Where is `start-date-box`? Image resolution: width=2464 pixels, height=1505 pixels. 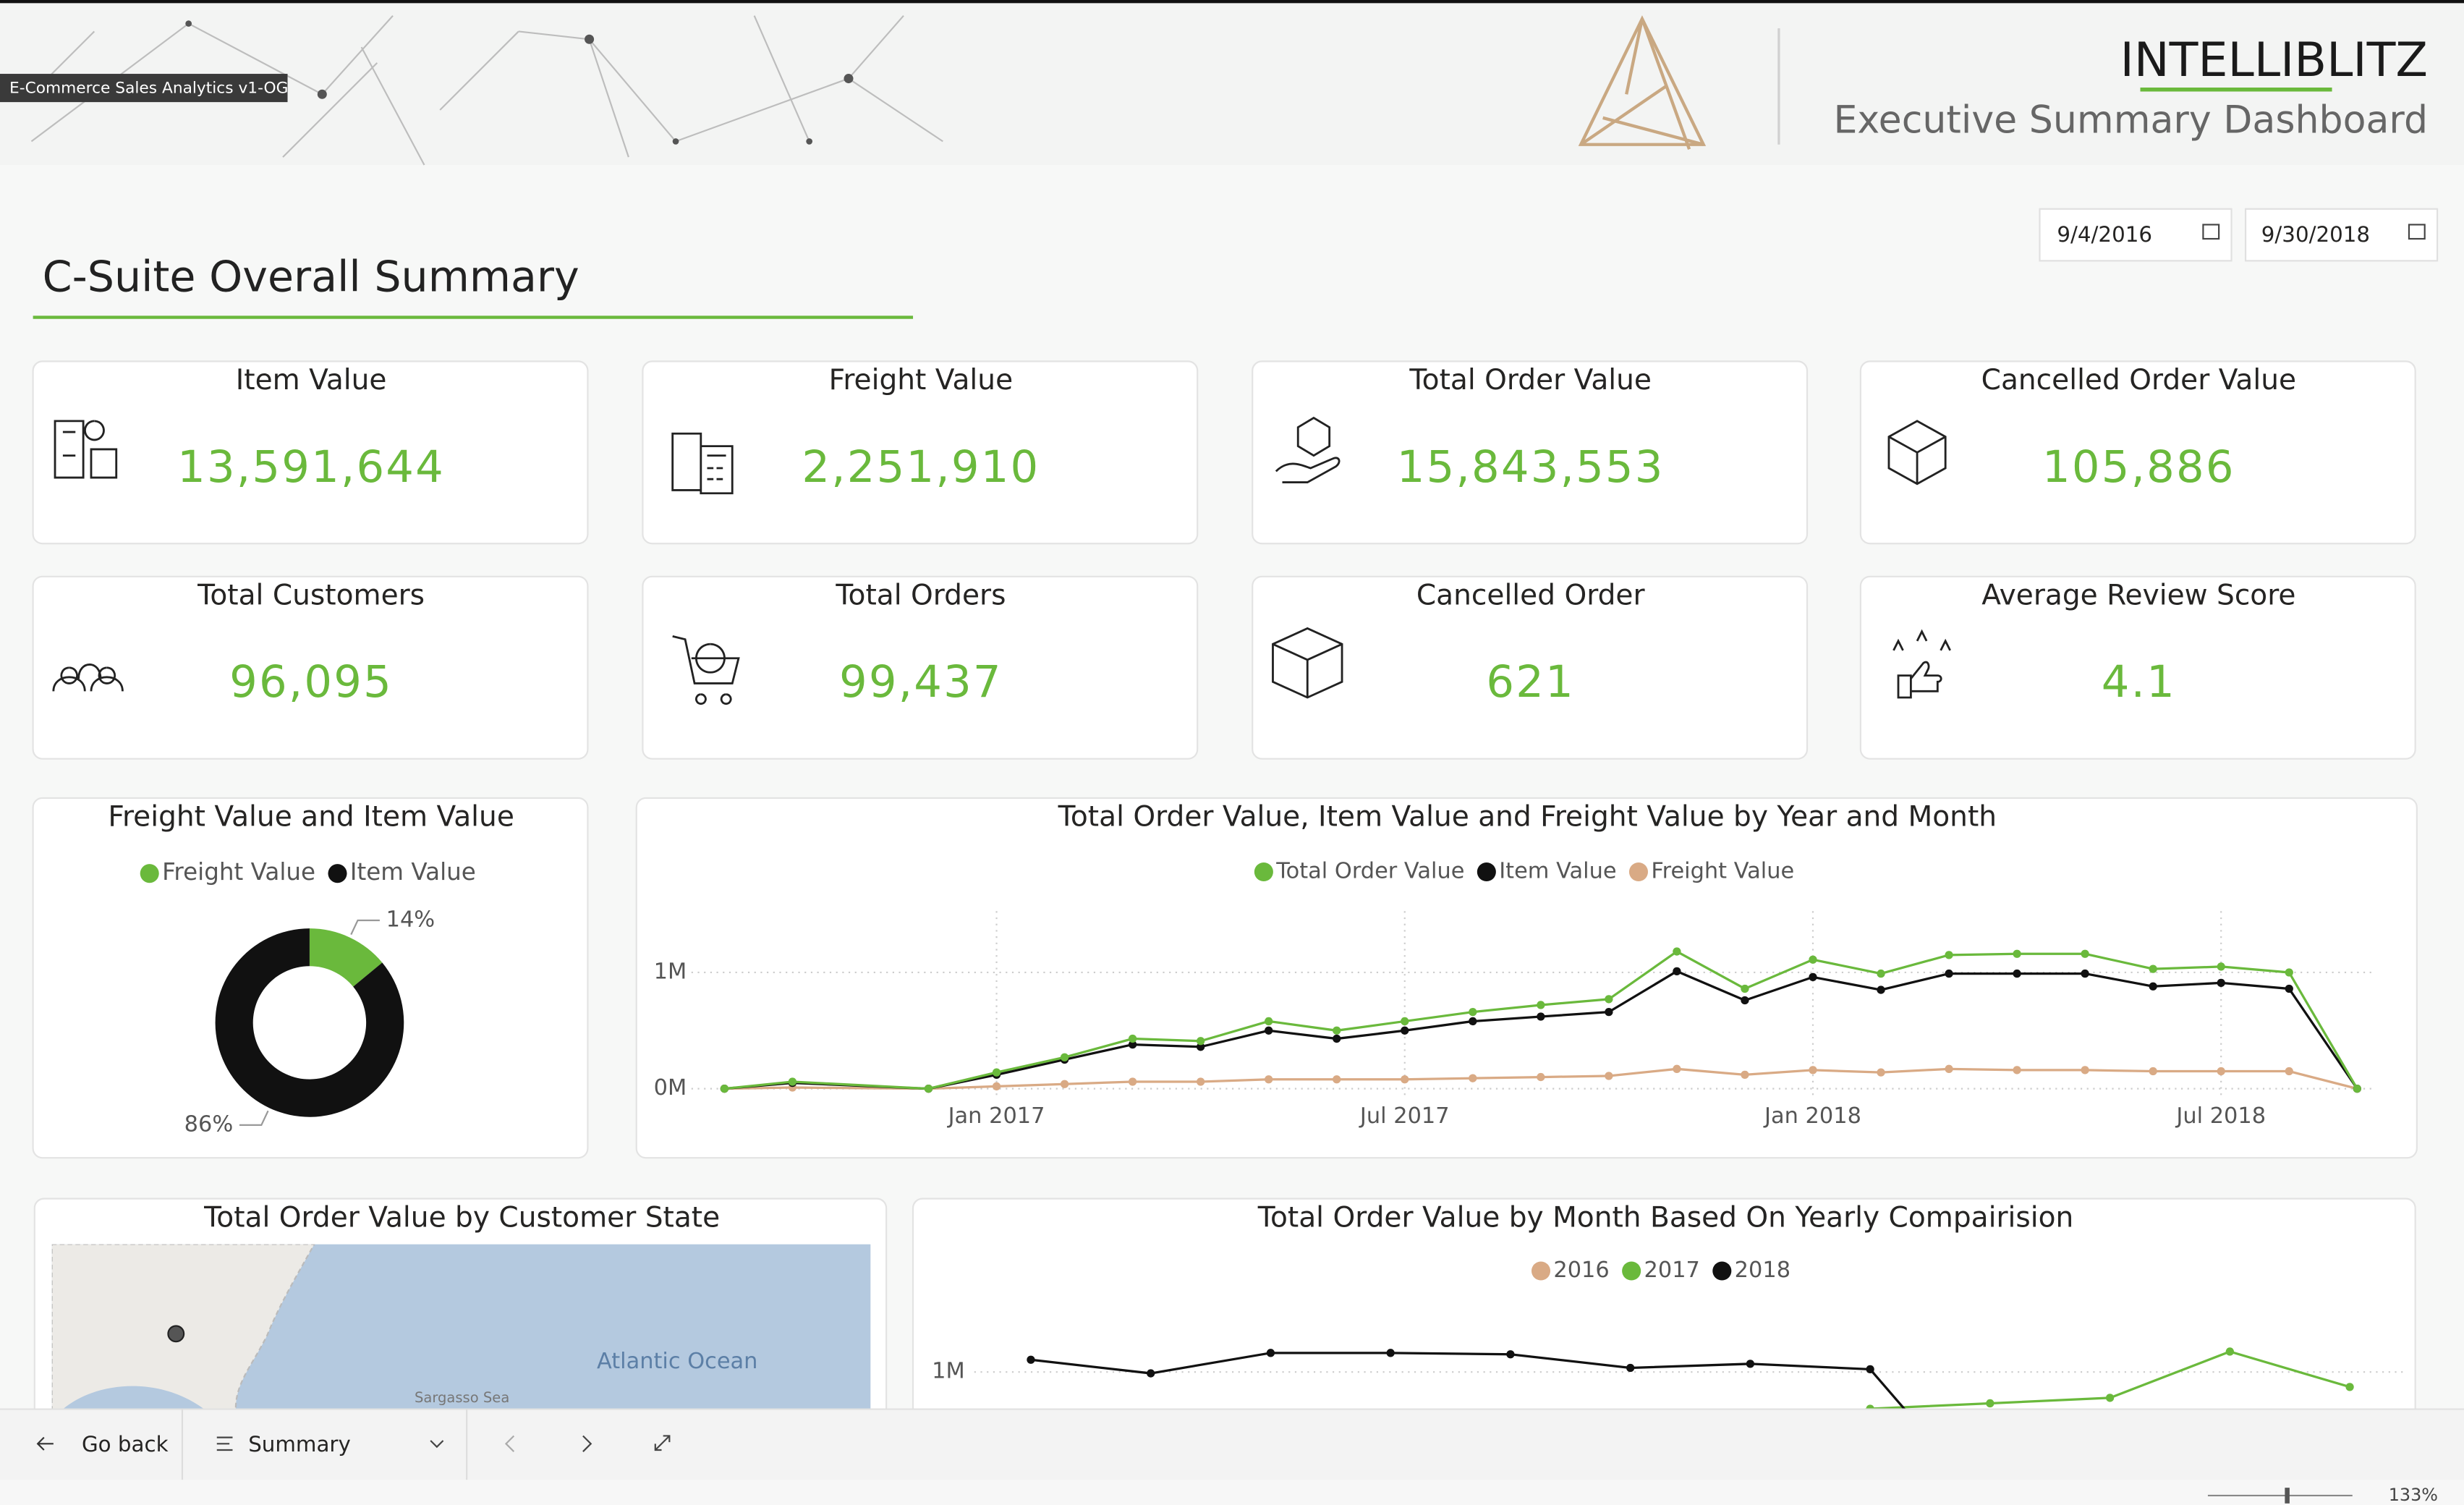
start-date-box is located at coordinates (2136, 235).